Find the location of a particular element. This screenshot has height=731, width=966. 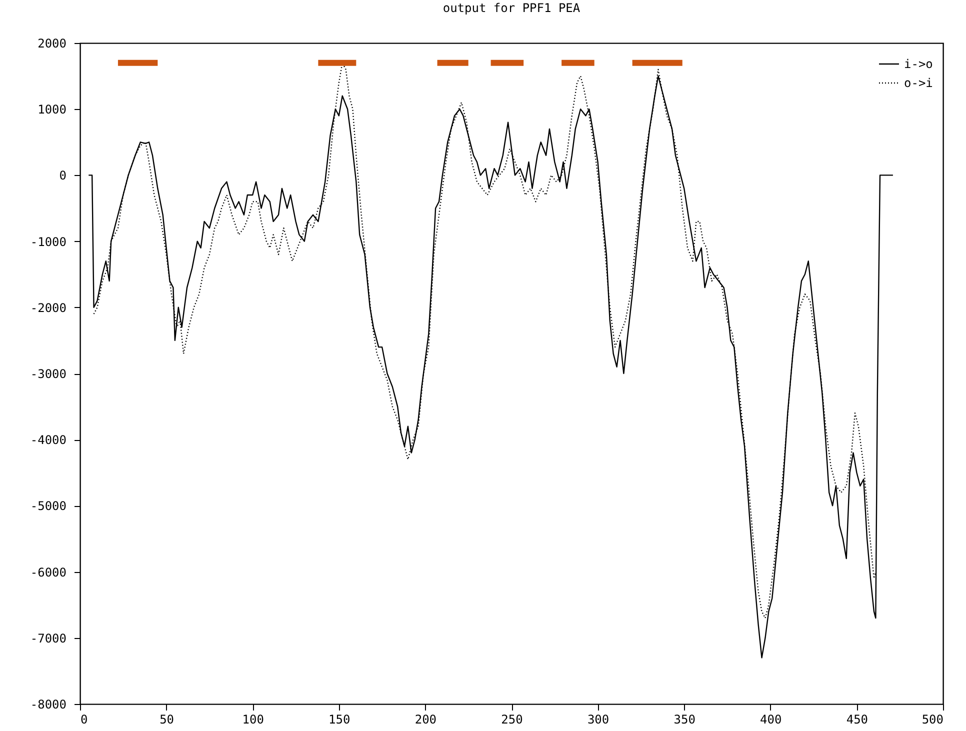

x-tick-label: 450 is located at coordinates (857, 719).